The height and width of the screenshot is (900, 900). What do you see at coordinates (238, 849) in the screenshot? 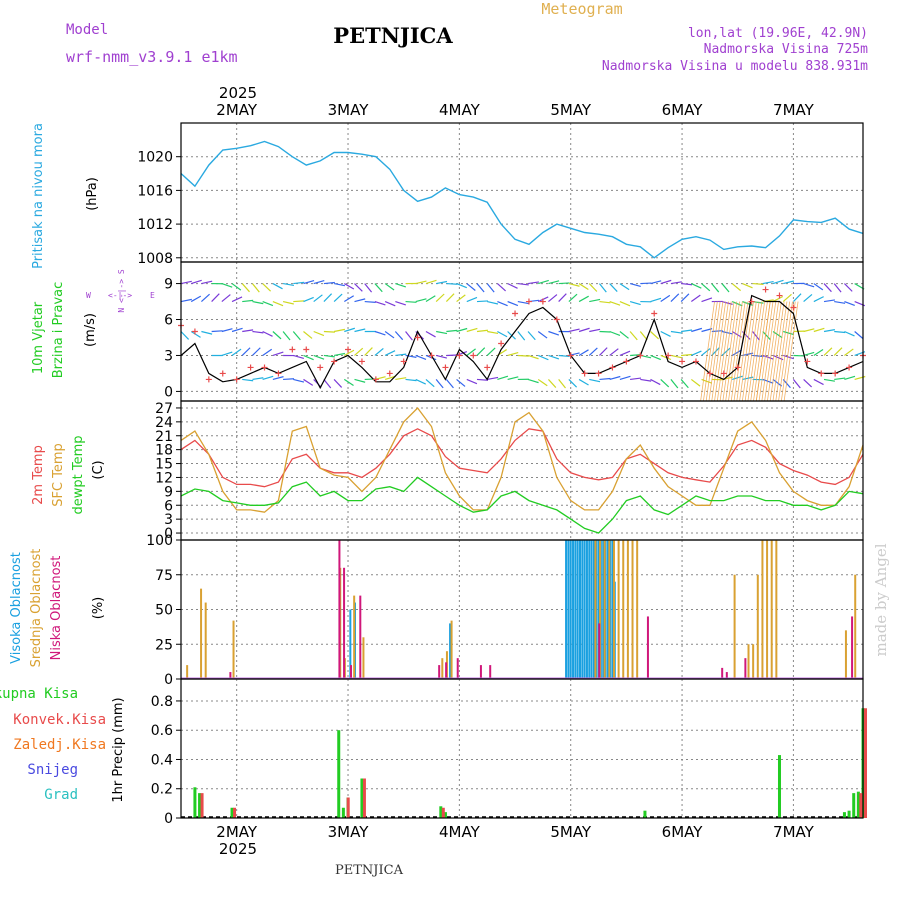
I see `year-bottom: 2025` at bounding box center [238, 849].